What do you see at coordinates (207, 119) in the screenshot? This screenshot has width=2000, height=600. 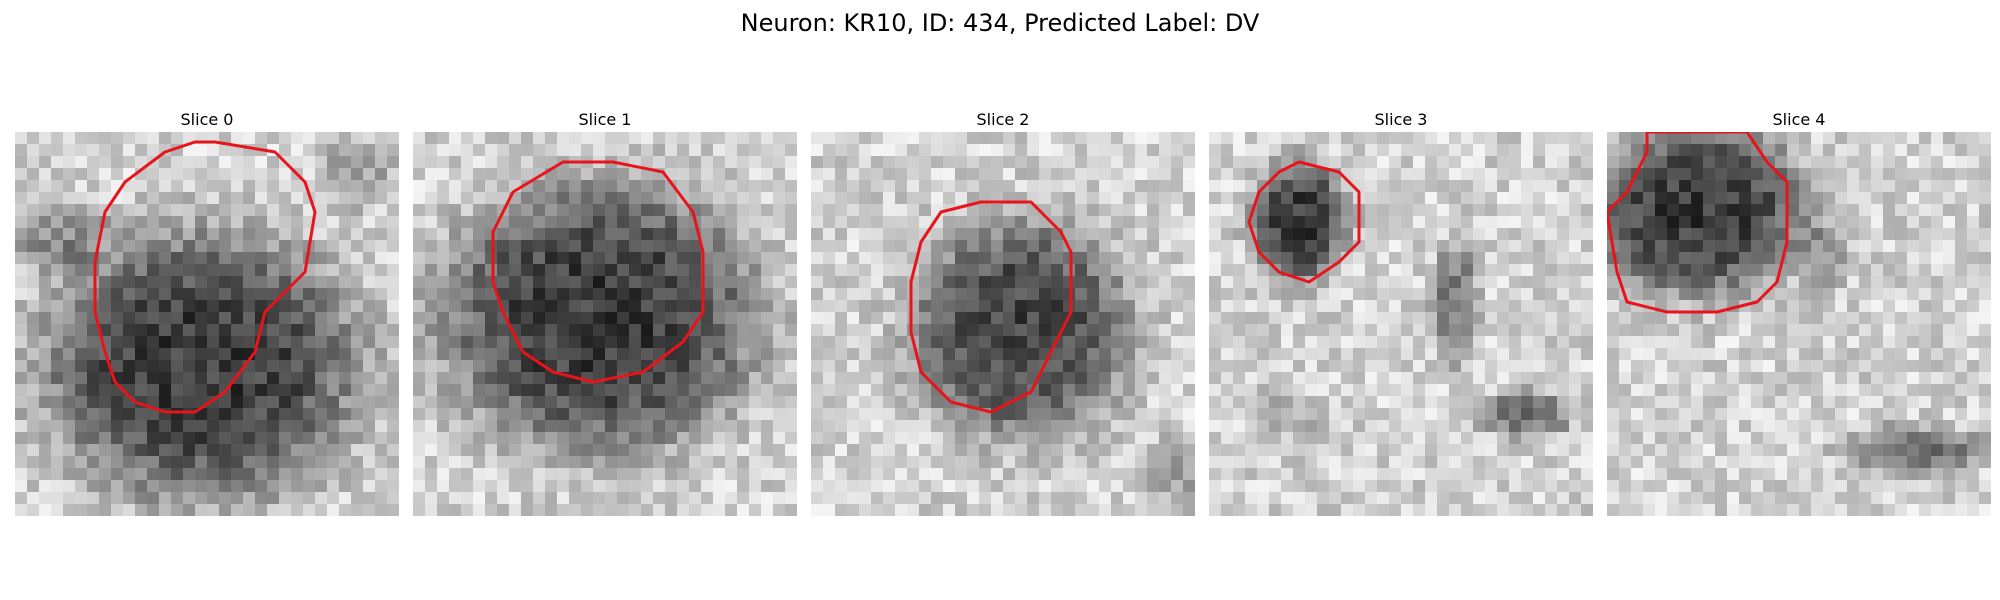 I see `slice-title: Slice 0` at bounding box center [207, 119].